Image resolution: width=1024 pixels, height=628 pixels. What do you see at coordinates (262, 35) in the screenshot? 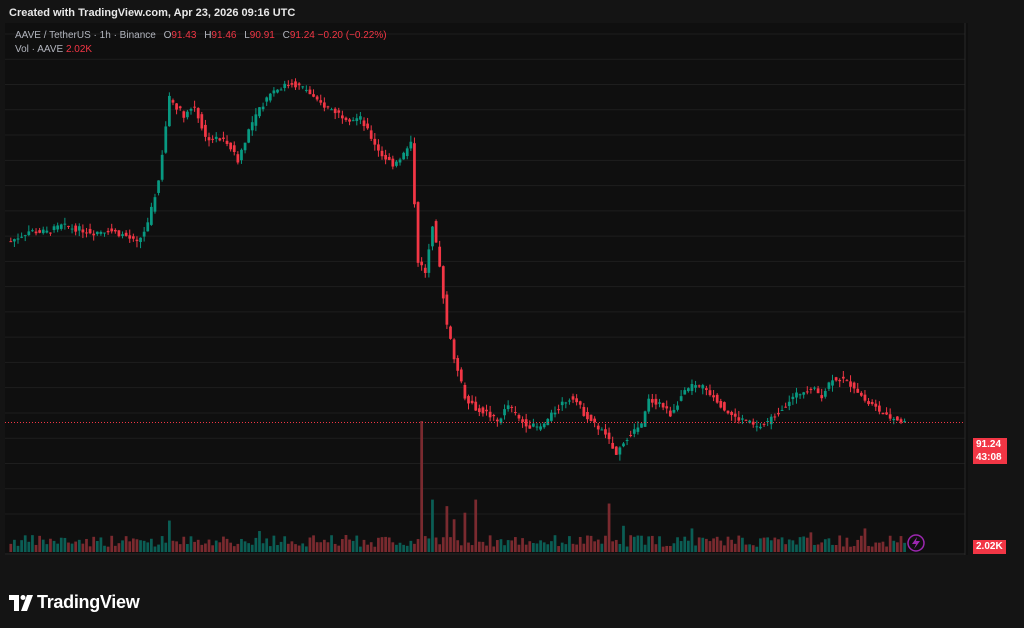
I see `low-value: 90.91` at bounding box center [262, 35].